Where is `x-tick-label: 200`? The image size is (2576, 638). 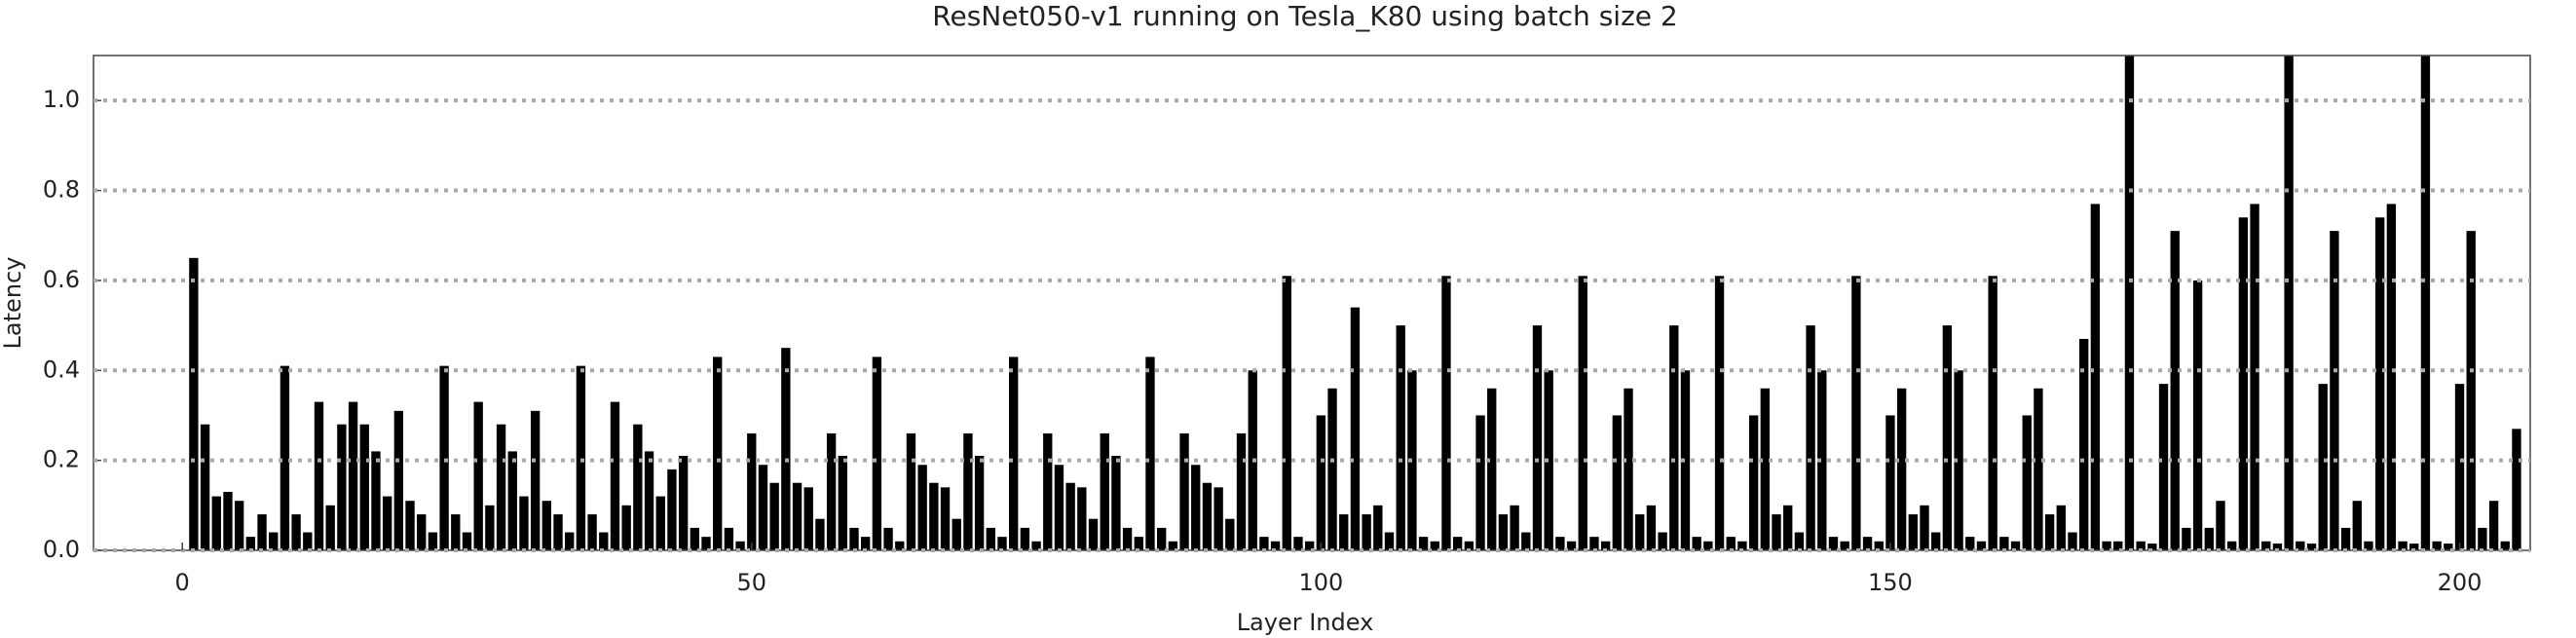
x-tick-label: 200 is located at coordinates (2460, 583).